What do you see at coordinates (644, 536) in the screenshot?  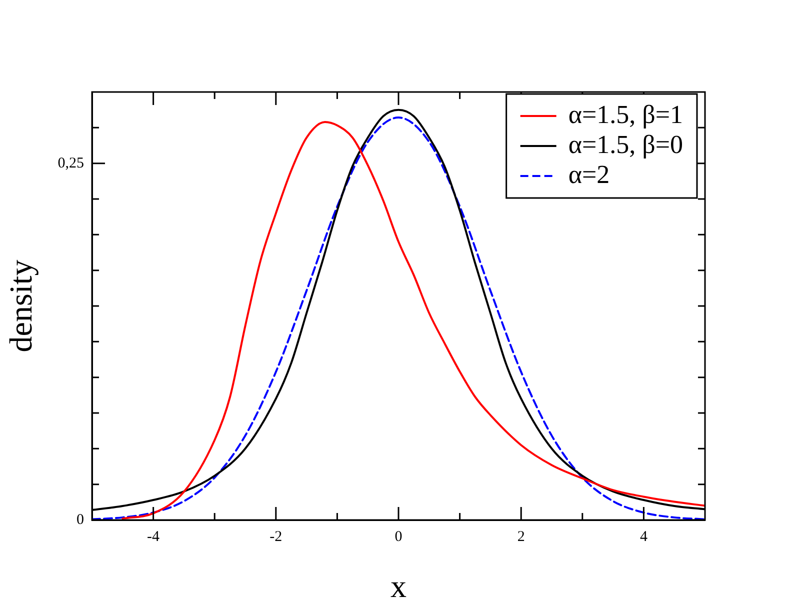 I see `x-tick-label: 4` at bounding box center [644, 536].